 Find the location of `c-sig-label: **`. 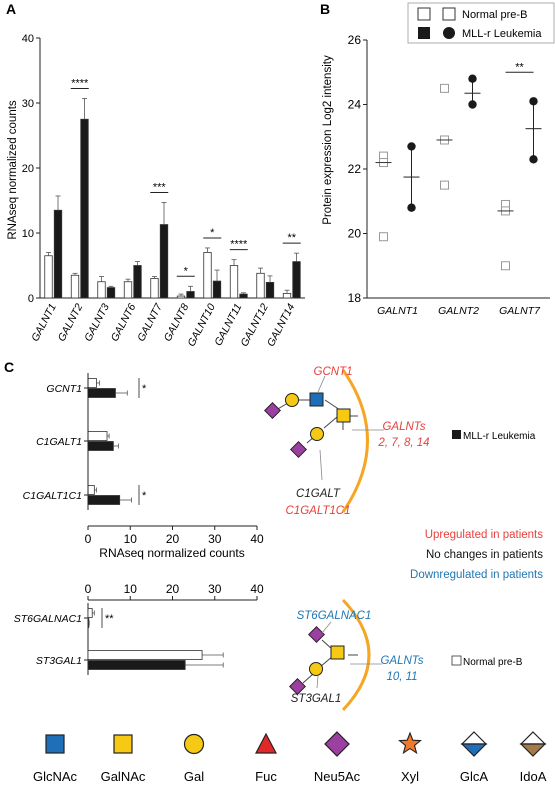

c-sig-label: ** is located at coordinates (109, 619).